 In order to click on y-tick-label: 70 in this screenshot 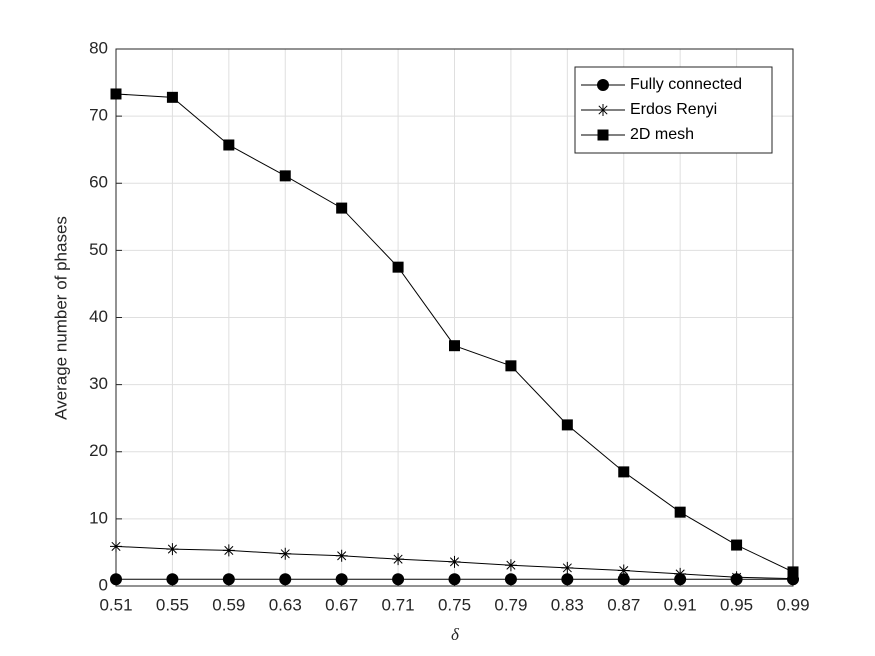, I will do `click(98, 115)`.